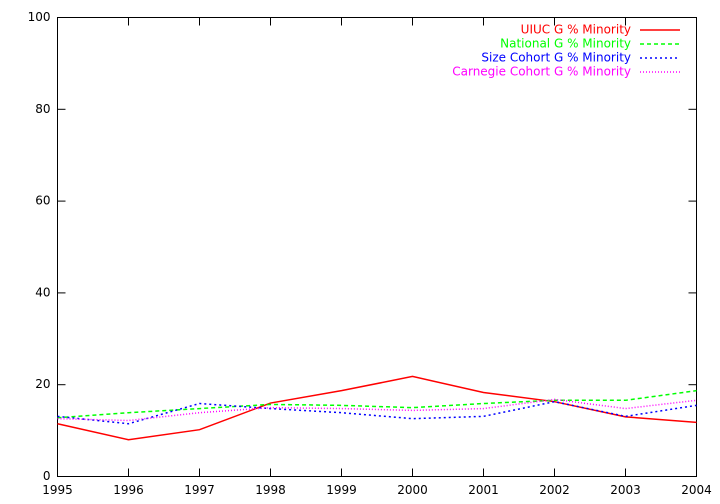 This screenshot has width=720, height=504. What do you see at coordinates (57, 490) in the screenshot?
I see `x-tick-label: 1995` at bounding box center [57, 490].